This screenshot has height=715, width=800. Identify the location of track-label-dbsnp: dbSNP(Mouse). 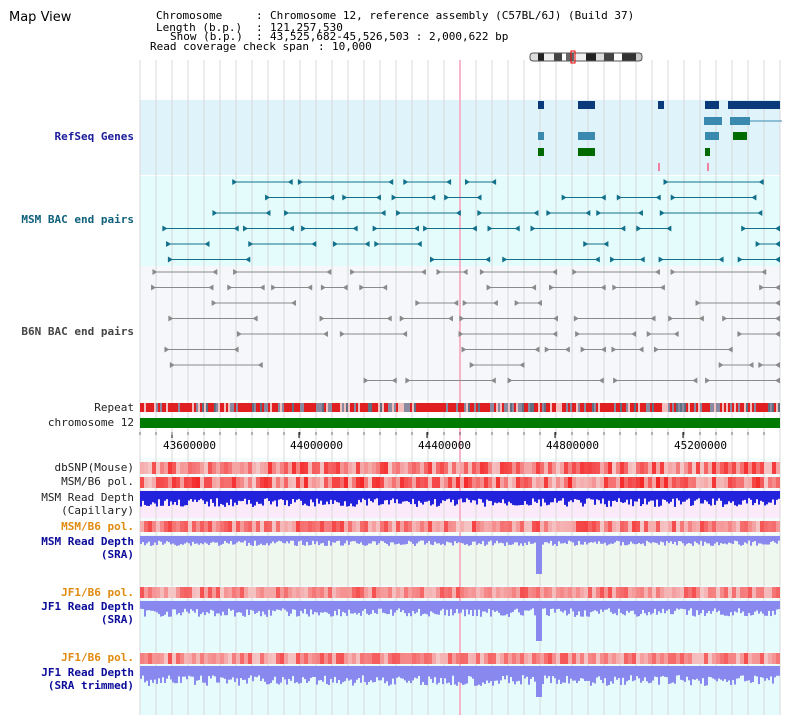
(94, 467).